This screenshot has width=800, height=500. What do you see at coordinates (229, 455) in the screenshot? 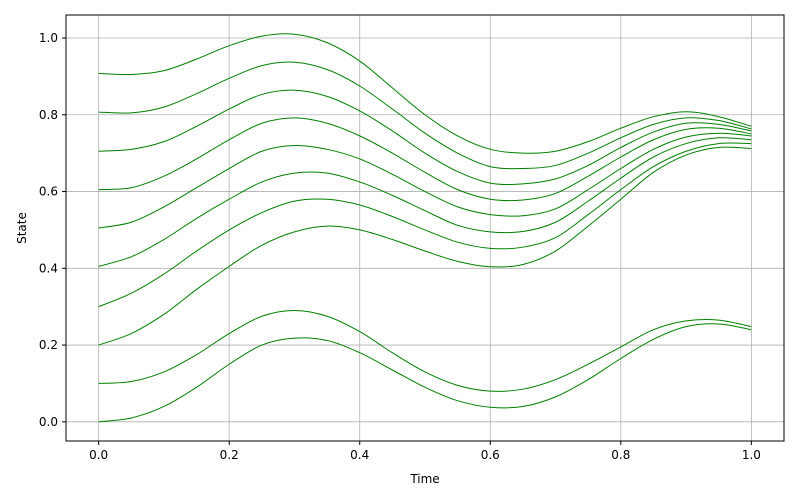
I see `x-tick-label: 0.2` at bounding box center [229, 455].